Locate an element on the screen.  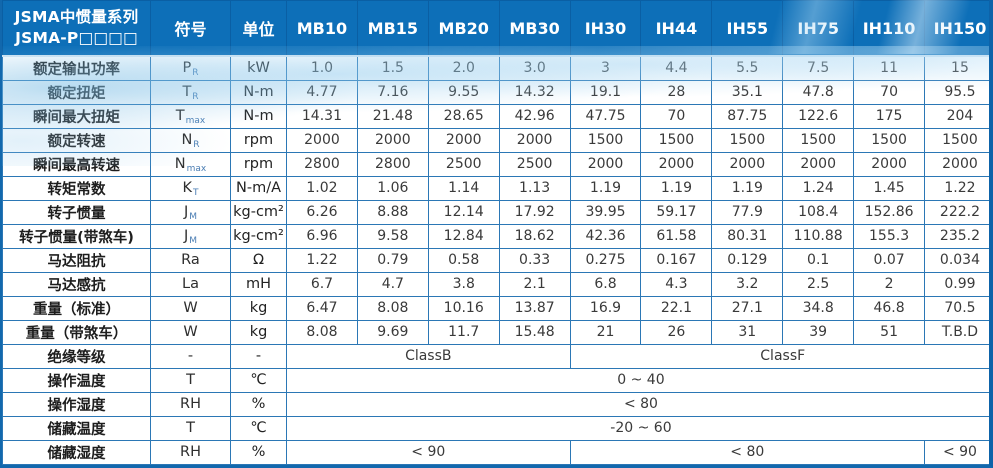
value-cell: 2.5 is located at coordinates (818, 284).